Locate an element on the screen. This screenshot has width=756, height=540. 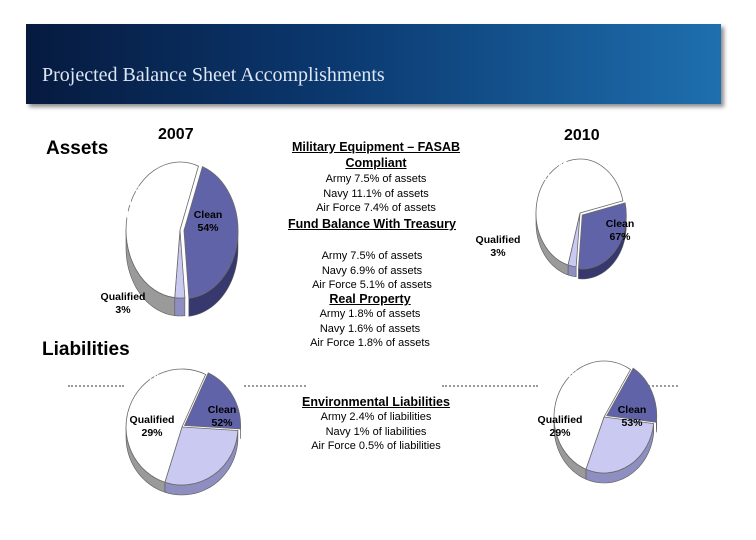
pie-chart-assets-2007: No Opinion 43% Qualified 3% Clean 54% is located at coordinates (170, 239).